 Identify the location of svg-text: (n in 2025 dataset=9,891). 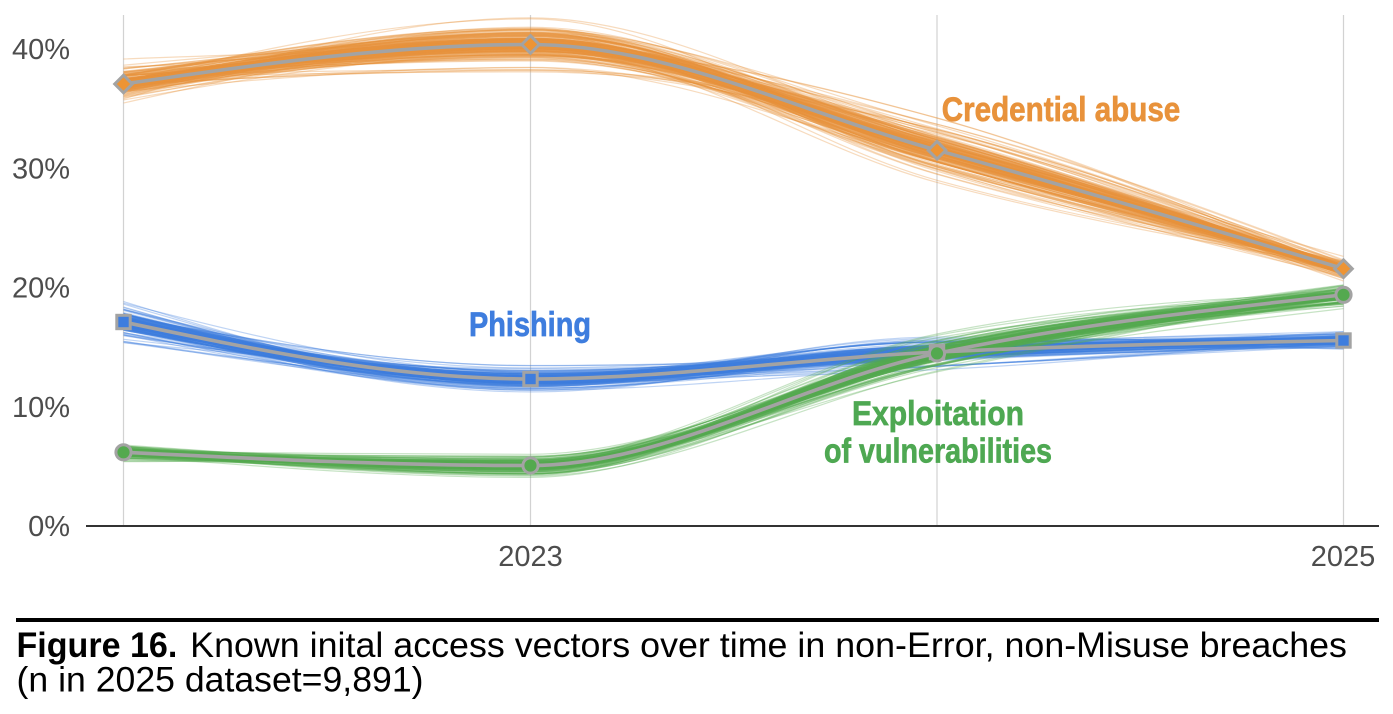
(220, 680).